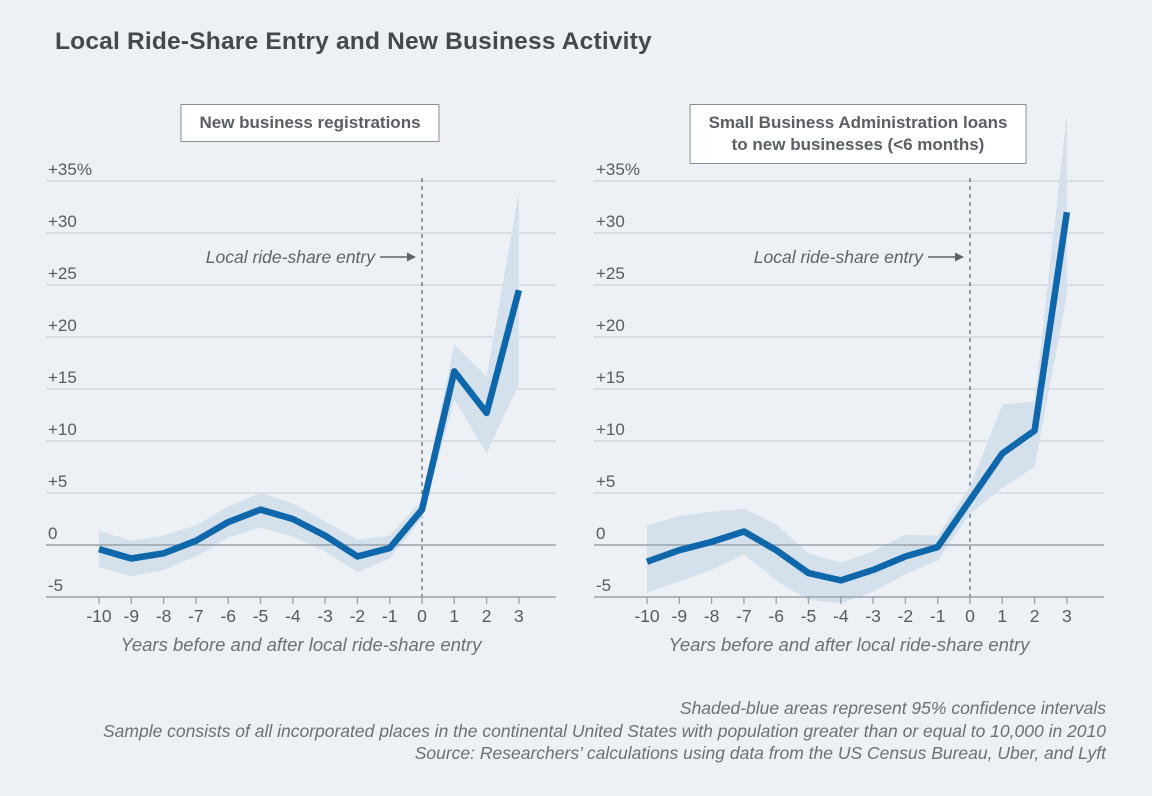  Describe the element at coordinates (858, 144) in the screenshot. I see `panel-title-line: to new businesses (<6 months)` at that location.